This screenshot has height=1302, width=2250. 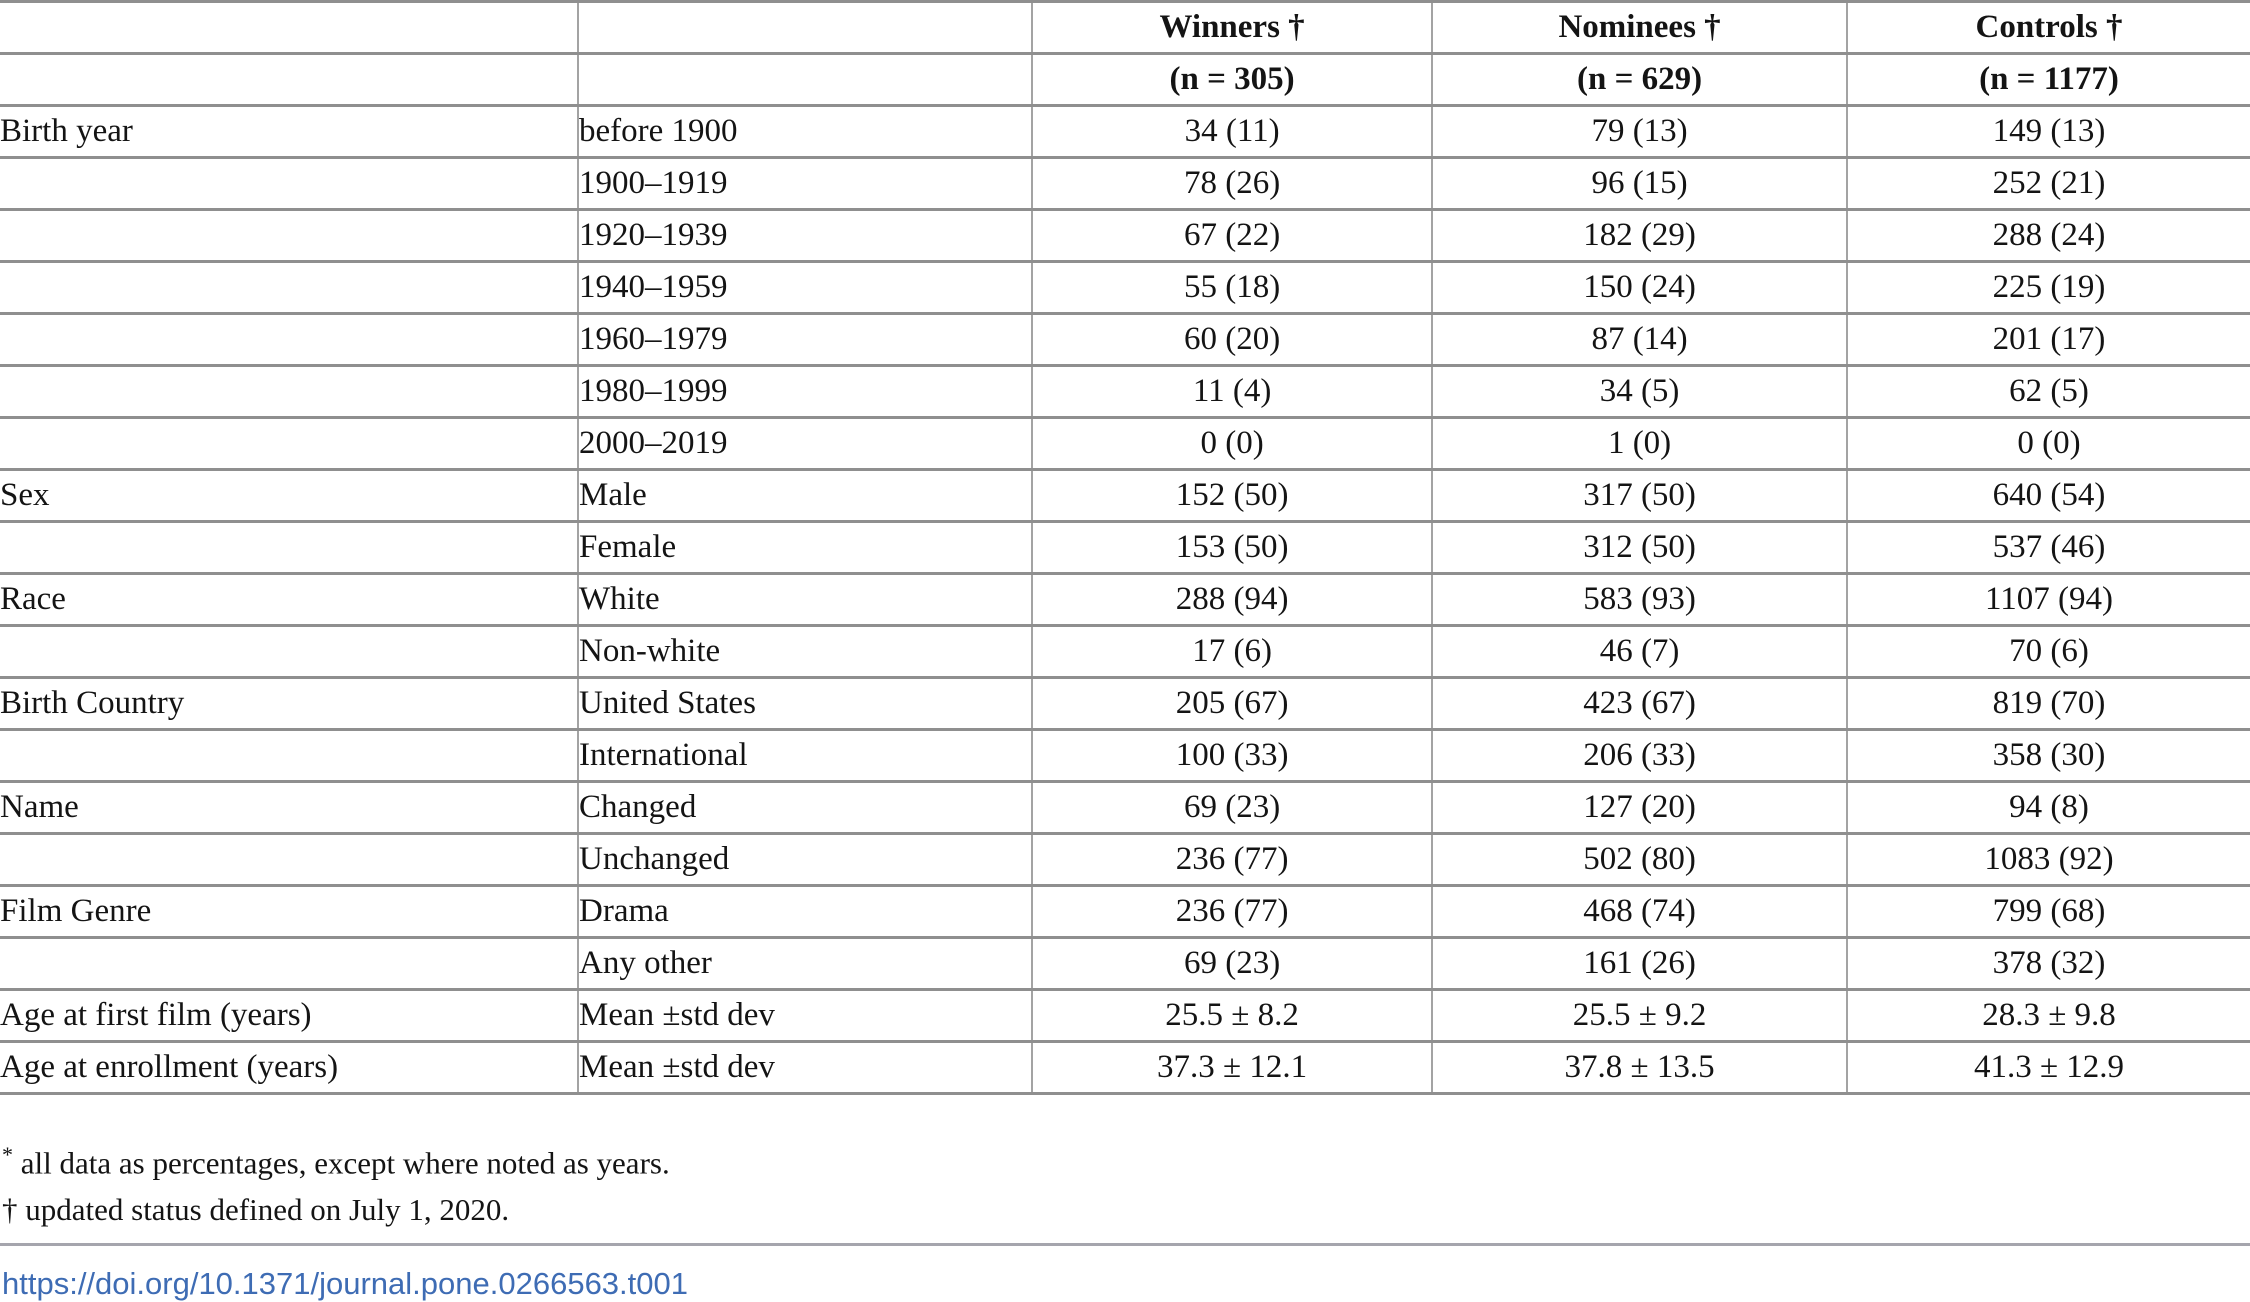 What do you see at coordinates (806, 27) in the screenshot?
I see `header-empty-subcategory` at bounding box center [806, 27].